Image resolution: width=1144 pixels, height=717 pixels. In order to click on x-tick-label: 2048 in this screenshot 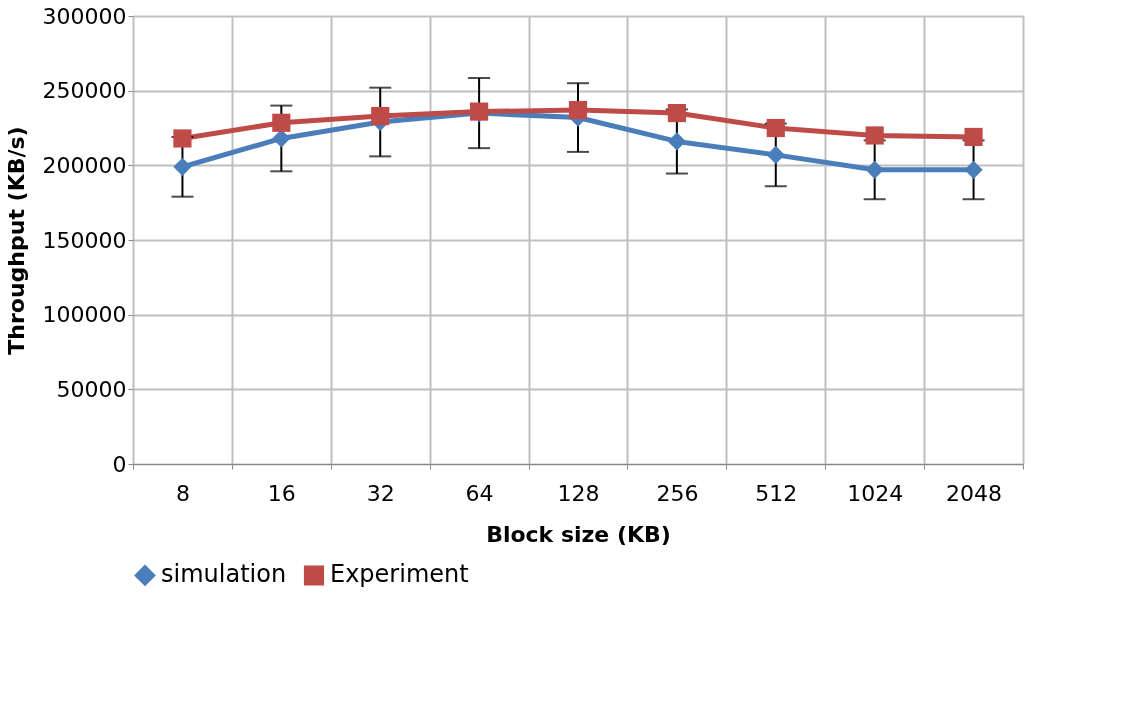, I will do `click(974, 493)`.